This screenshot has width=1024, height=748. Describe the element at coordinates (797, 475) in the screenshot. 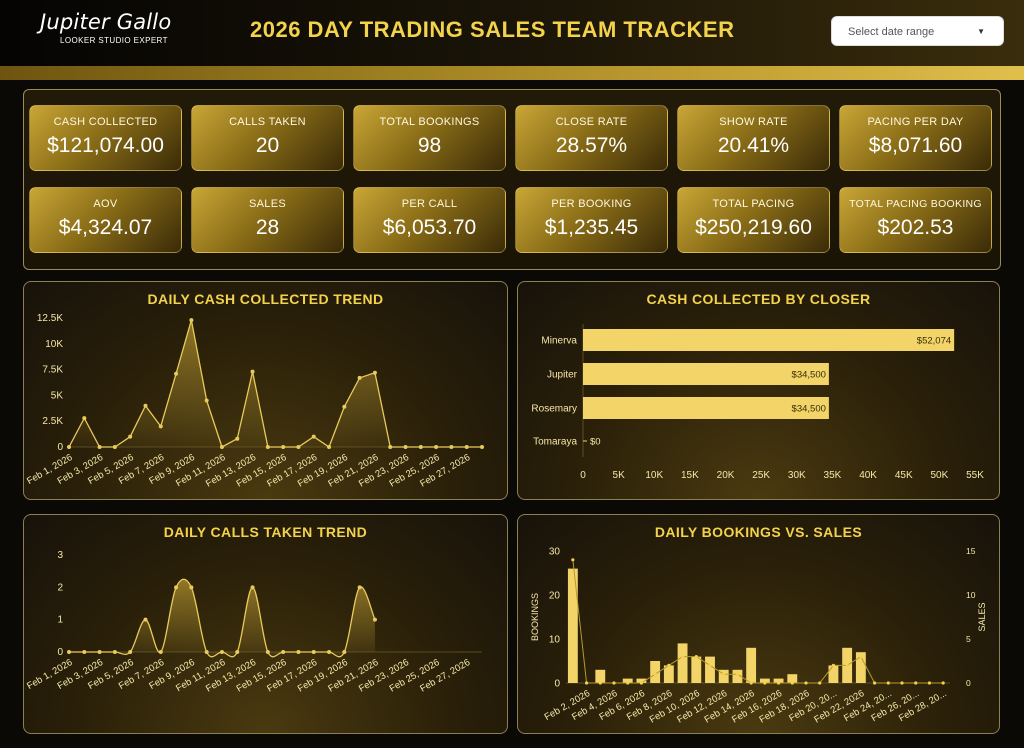

I see `x-tick-label: 30K` at that location.